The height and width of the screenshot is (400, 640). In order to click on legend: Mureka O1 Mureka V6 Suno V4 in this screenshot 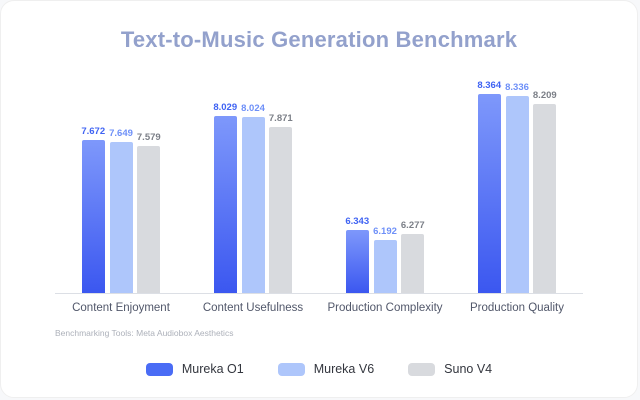, I will do `click(319, 369)`.